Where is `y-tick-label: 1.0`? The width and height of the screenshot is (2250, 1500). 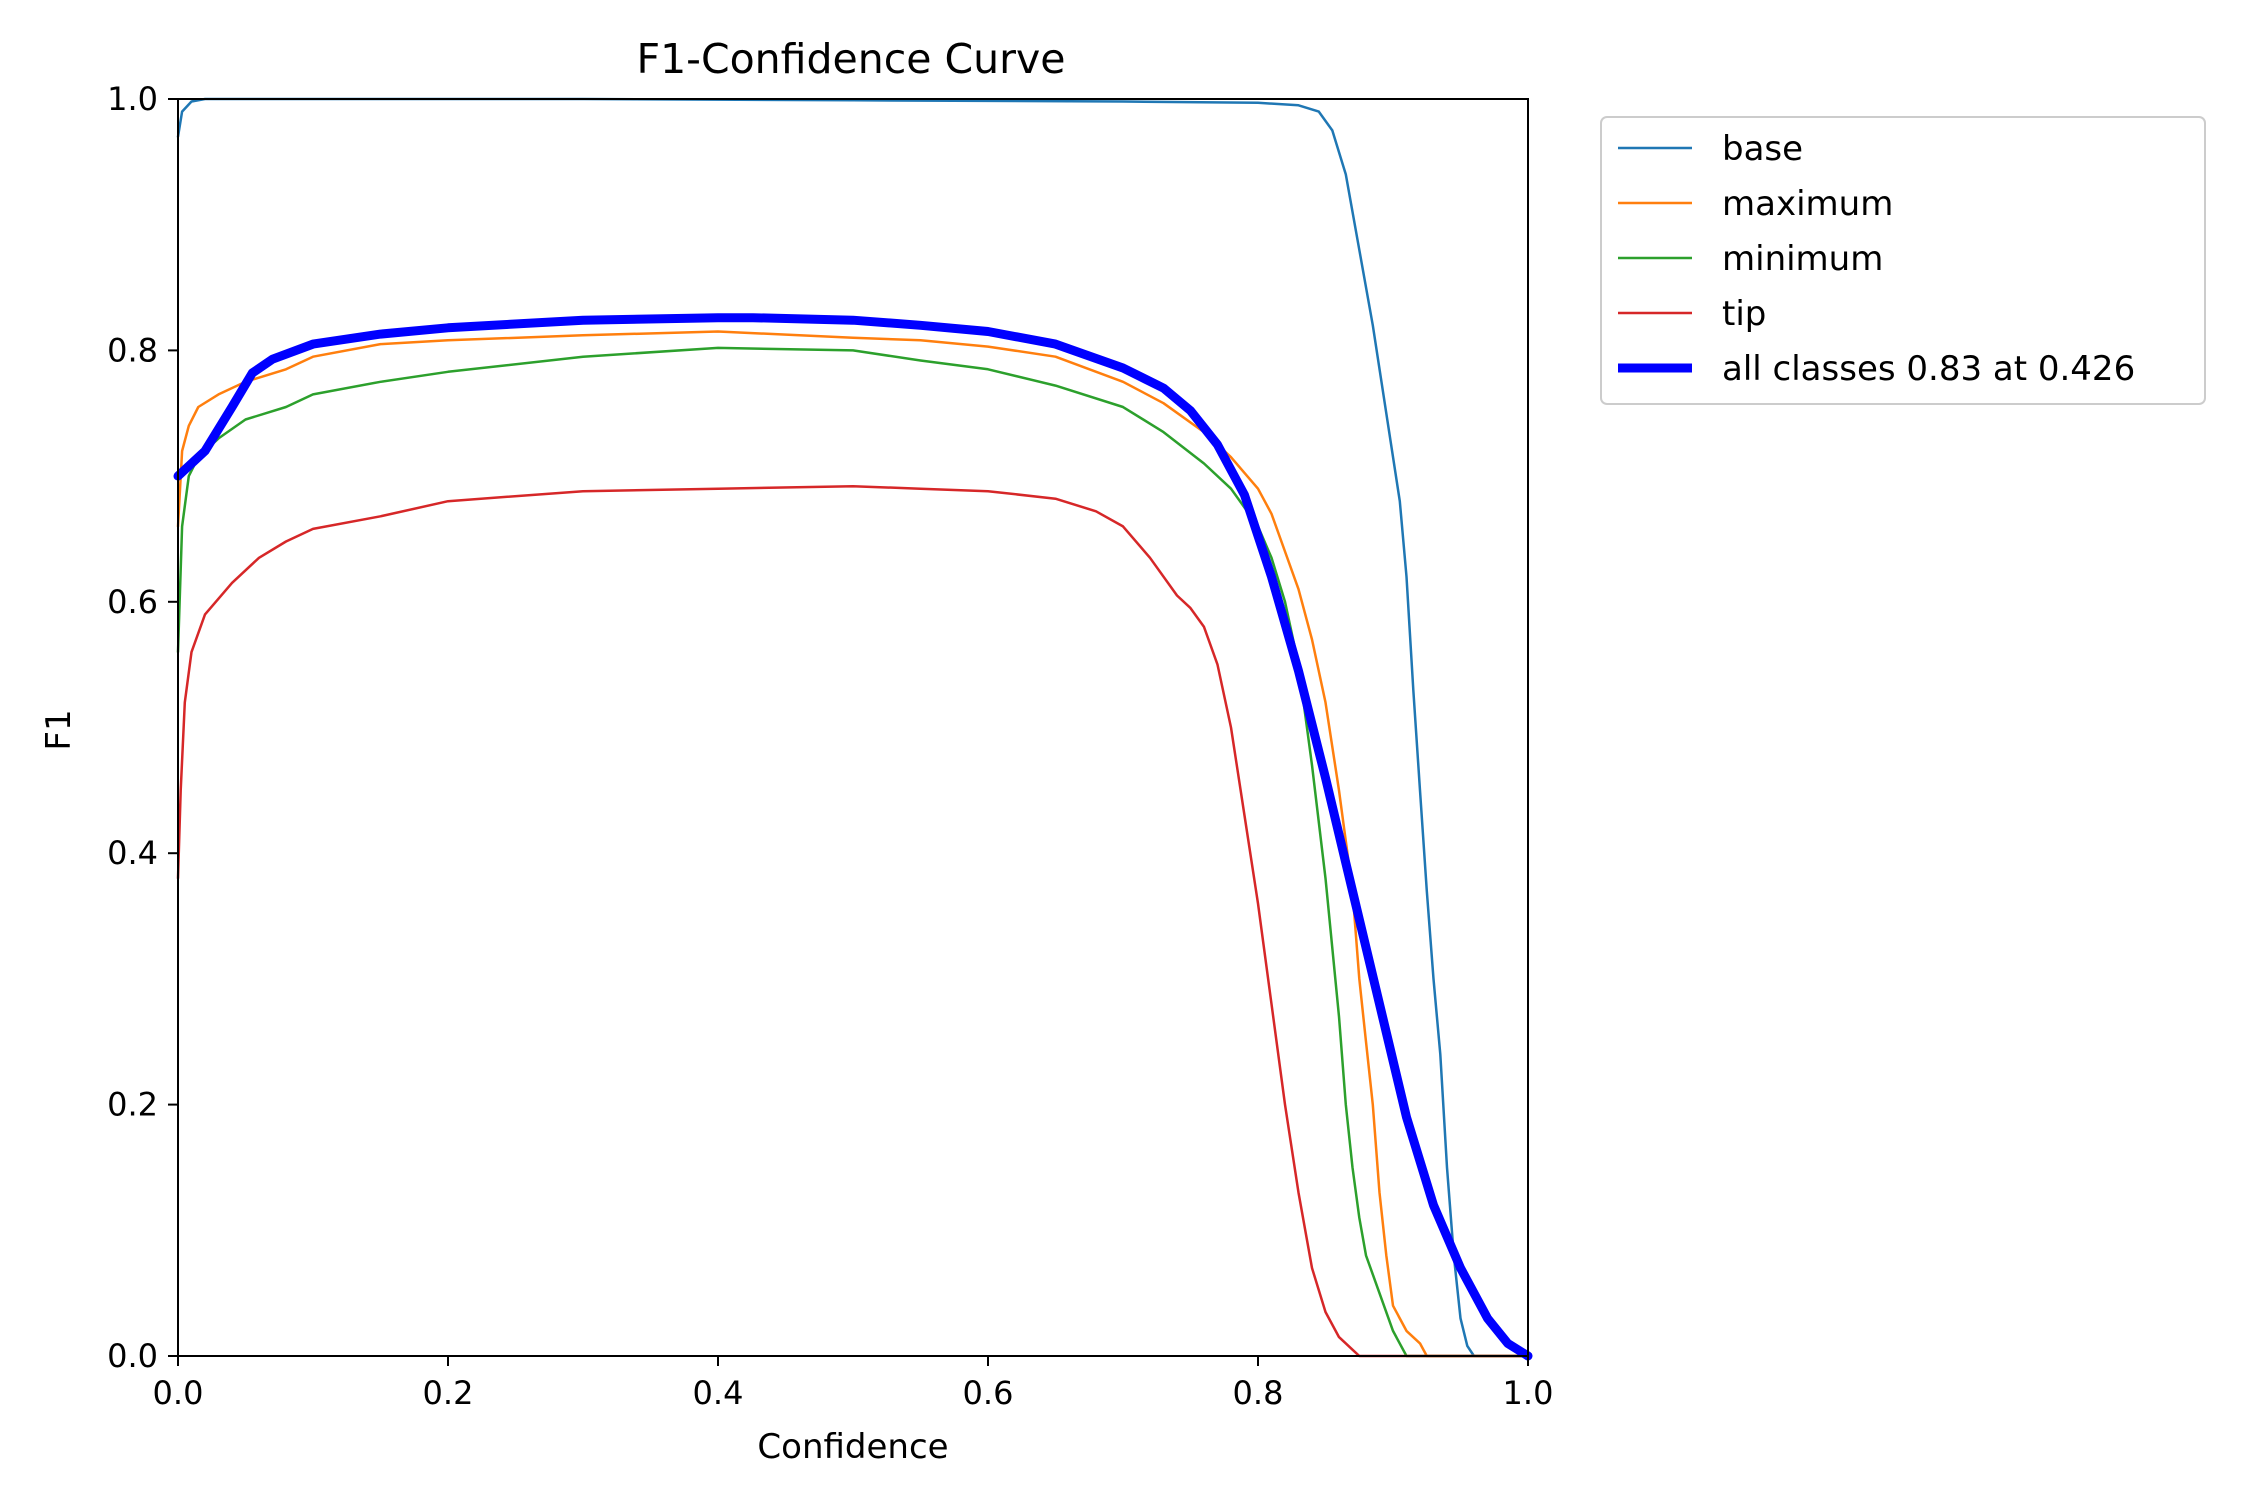 y-tick-label: 1.0 is located at coordinates (132, 99).